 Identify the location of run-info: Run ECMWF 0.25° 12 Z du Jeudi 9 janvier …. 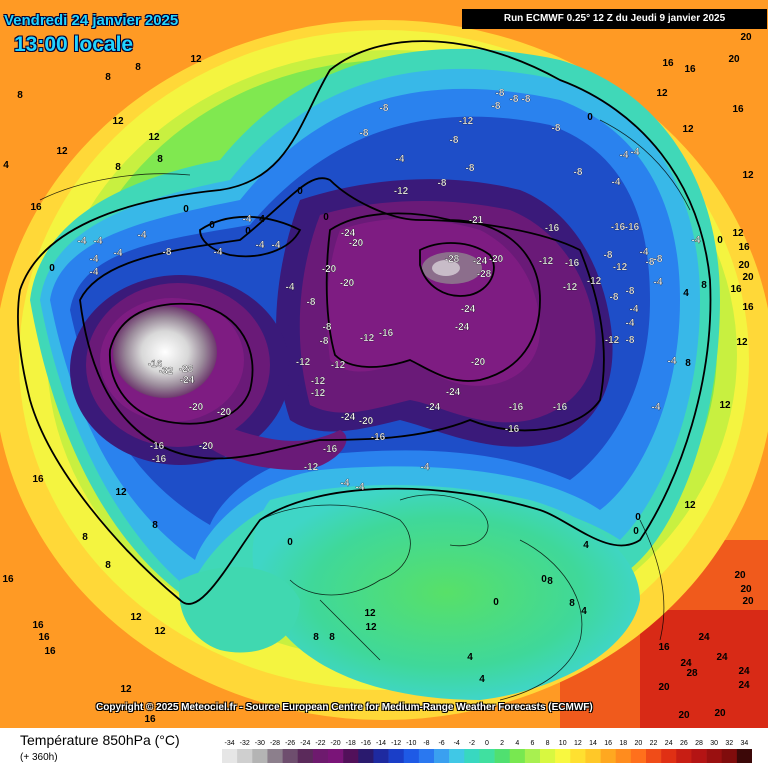
(614, 19).